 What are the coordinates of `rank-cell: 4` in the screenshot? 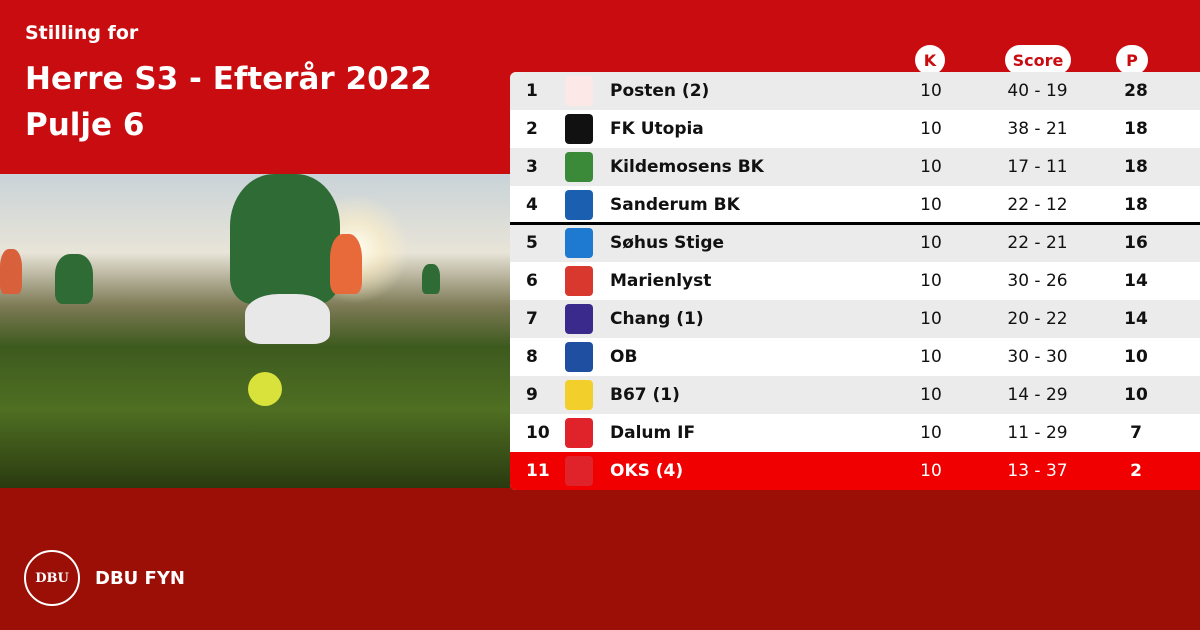 It's located at (532, 205).